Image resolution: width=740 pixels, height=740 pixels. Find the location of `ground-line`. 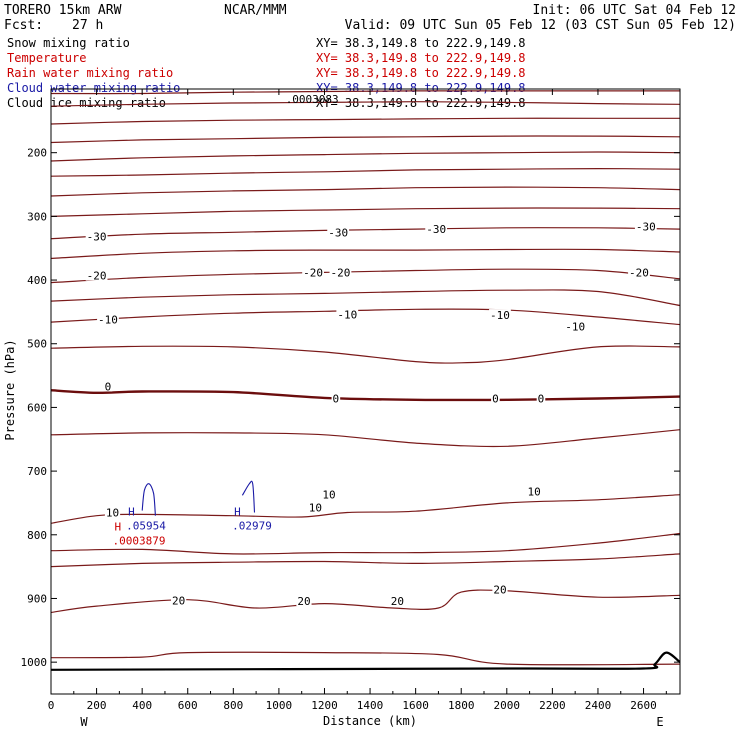

ground-line is located at coordinates (365, 661).